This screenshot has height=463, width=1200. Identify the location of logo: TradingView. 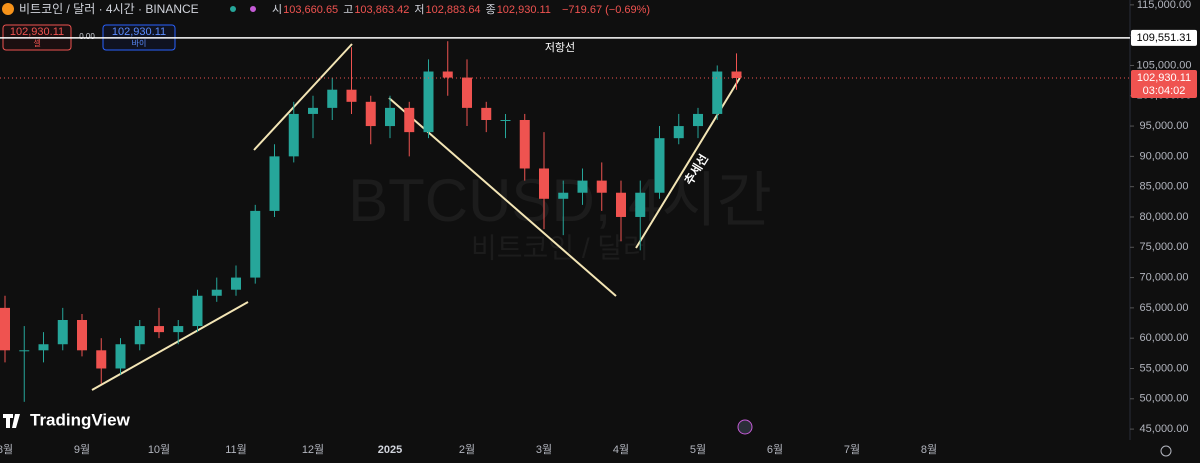
(80, 419).